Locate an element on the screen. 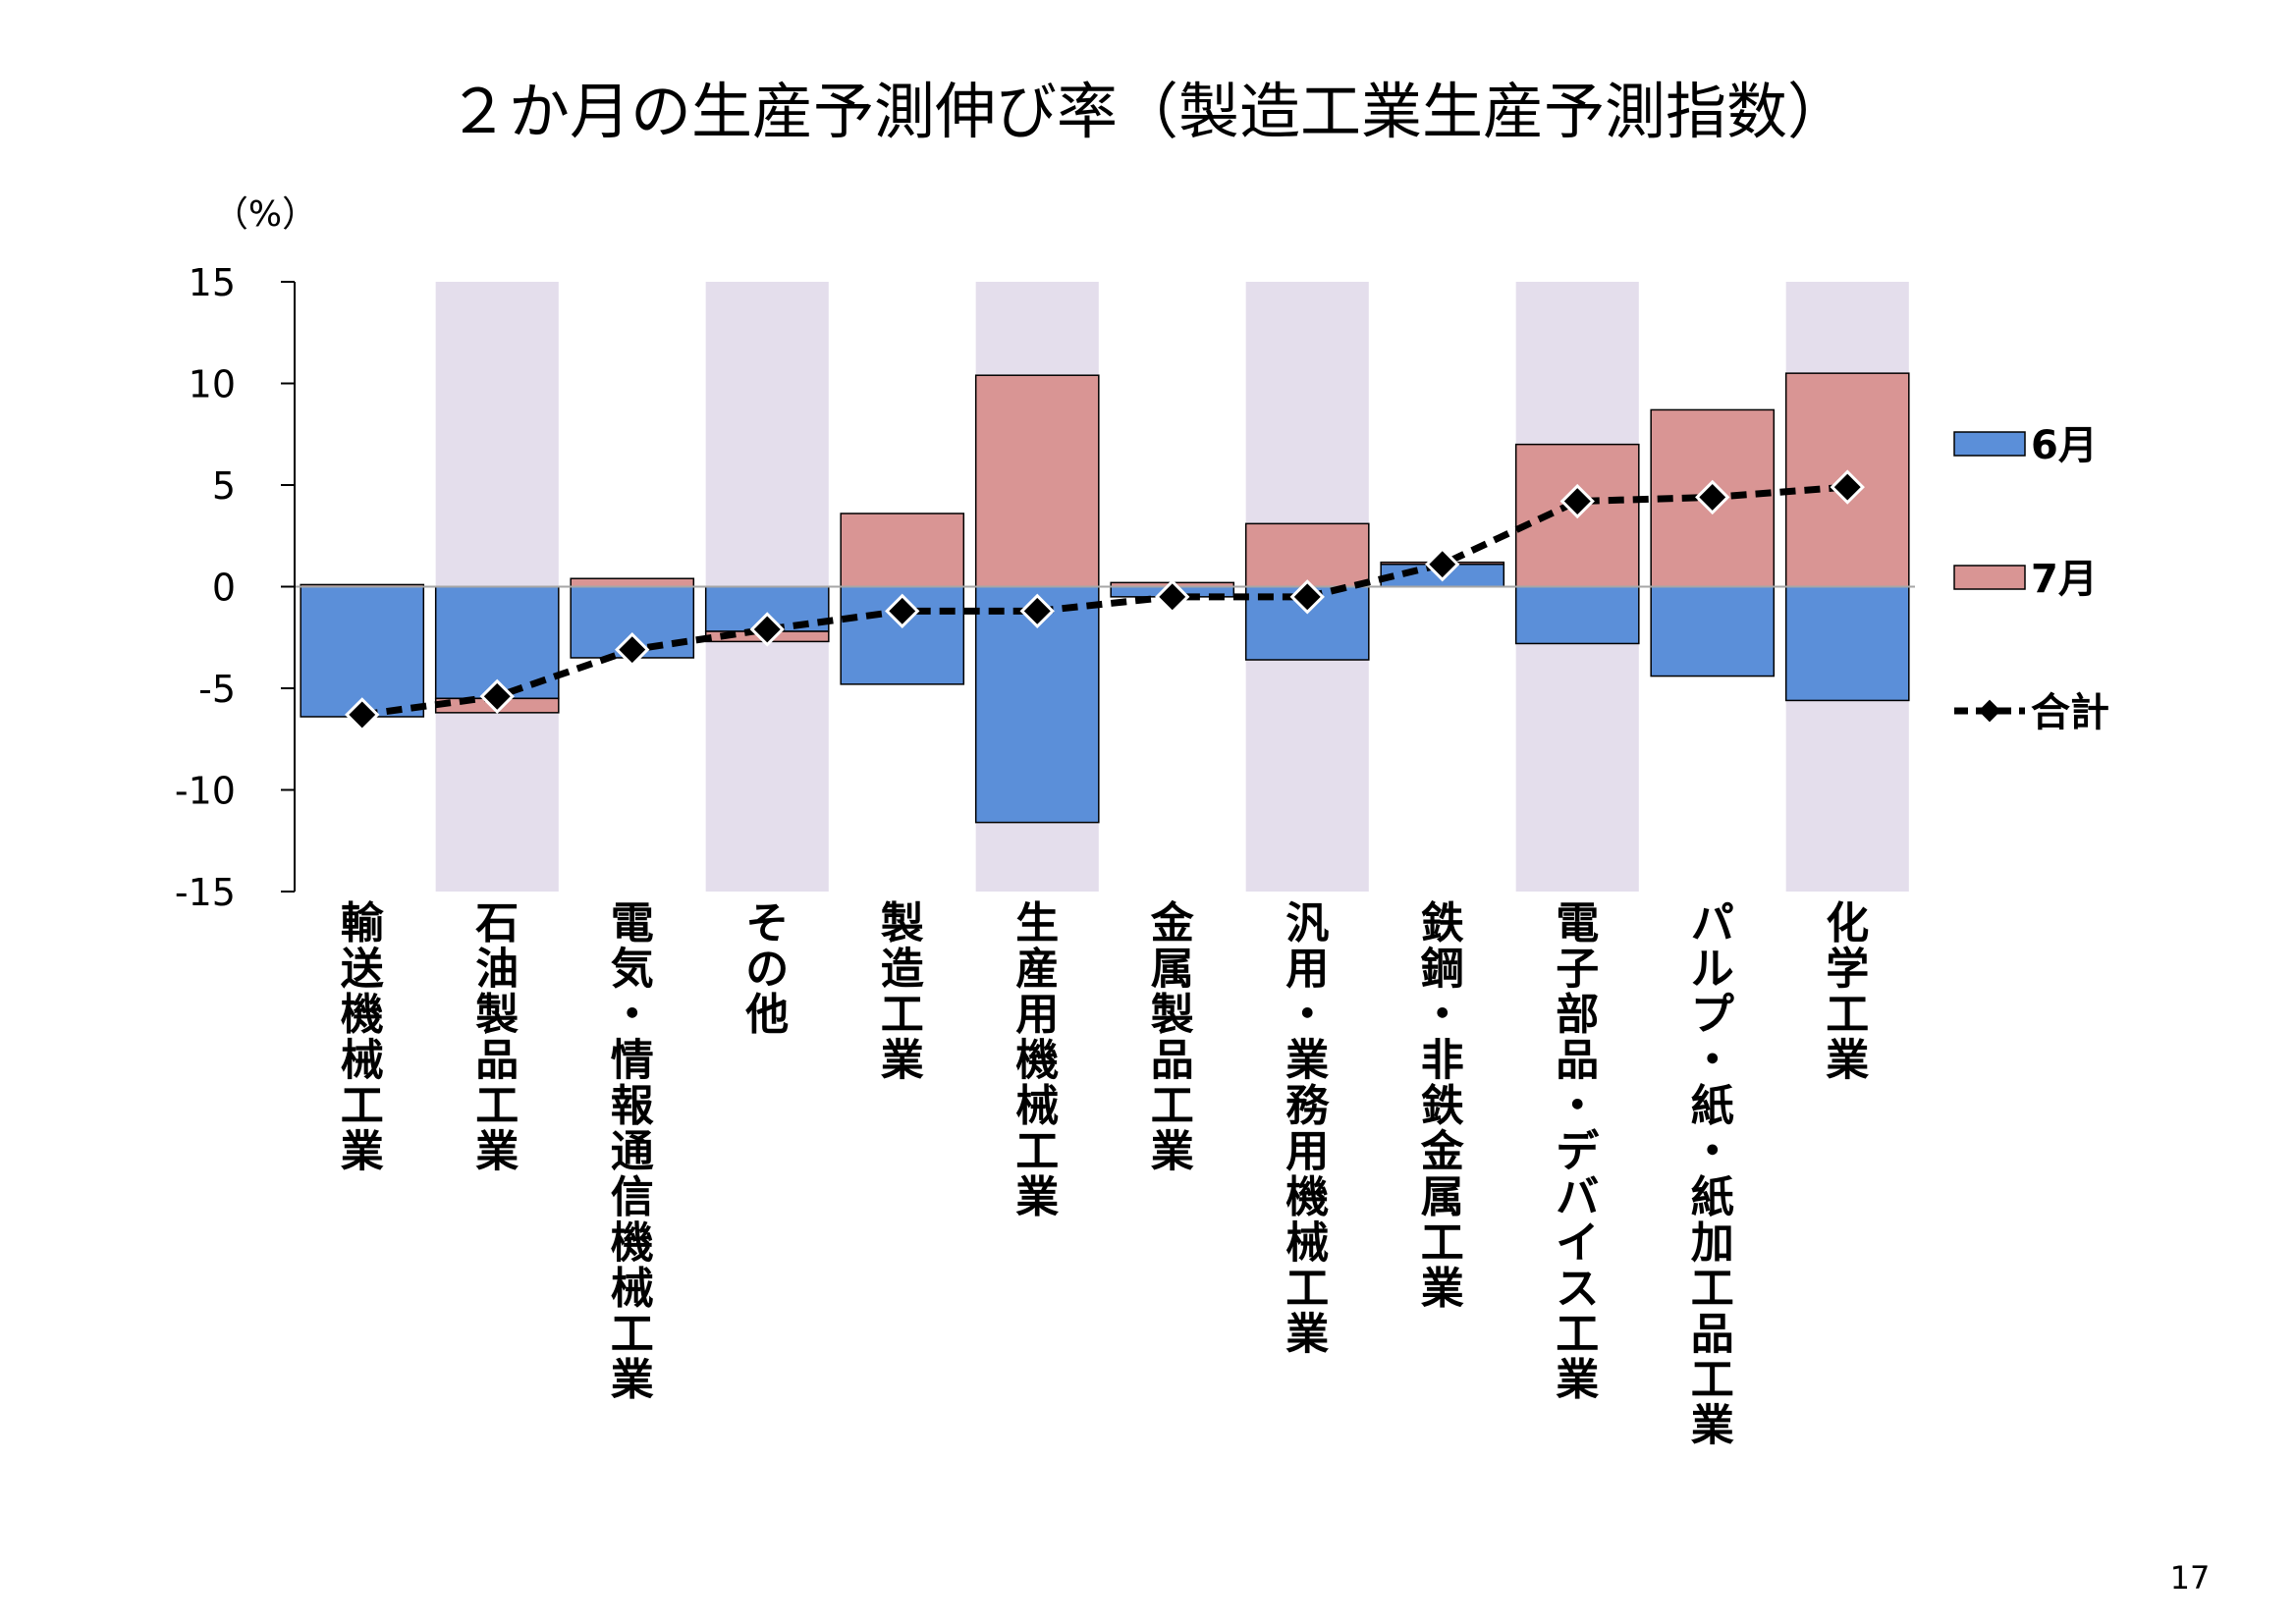  category-label-8: 鉄鋼・非鉄金属工業 is located at coordinates (1442, 1106).